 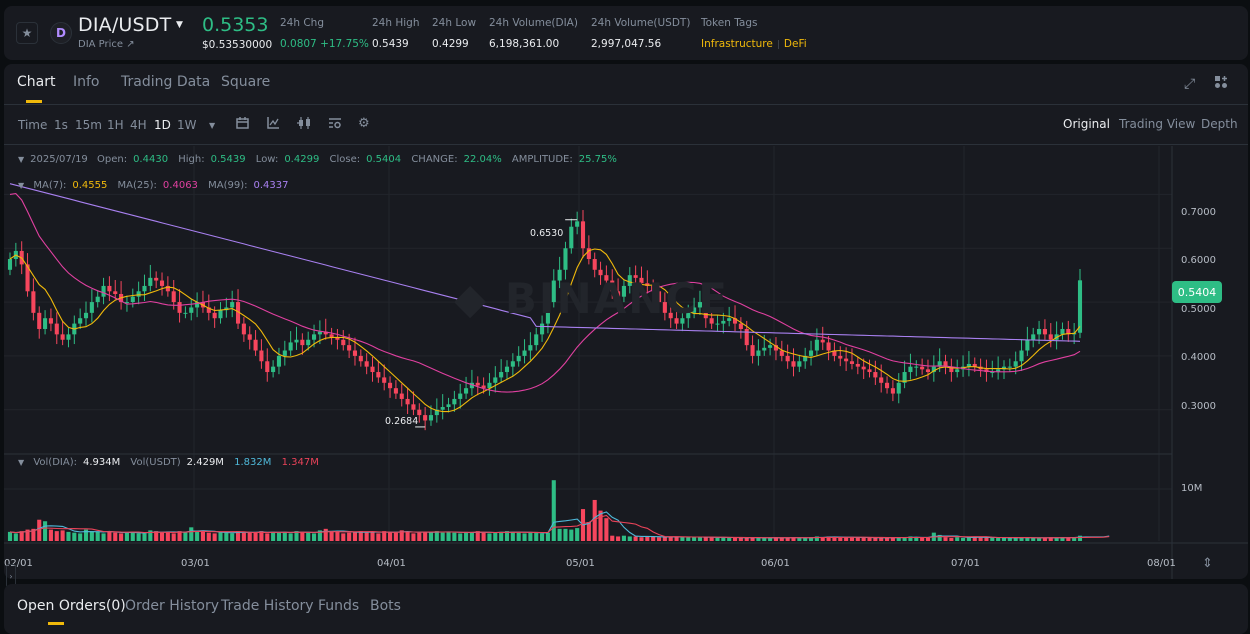 I want to click on layout-widgets-icon, so click(x=1221, y=83).